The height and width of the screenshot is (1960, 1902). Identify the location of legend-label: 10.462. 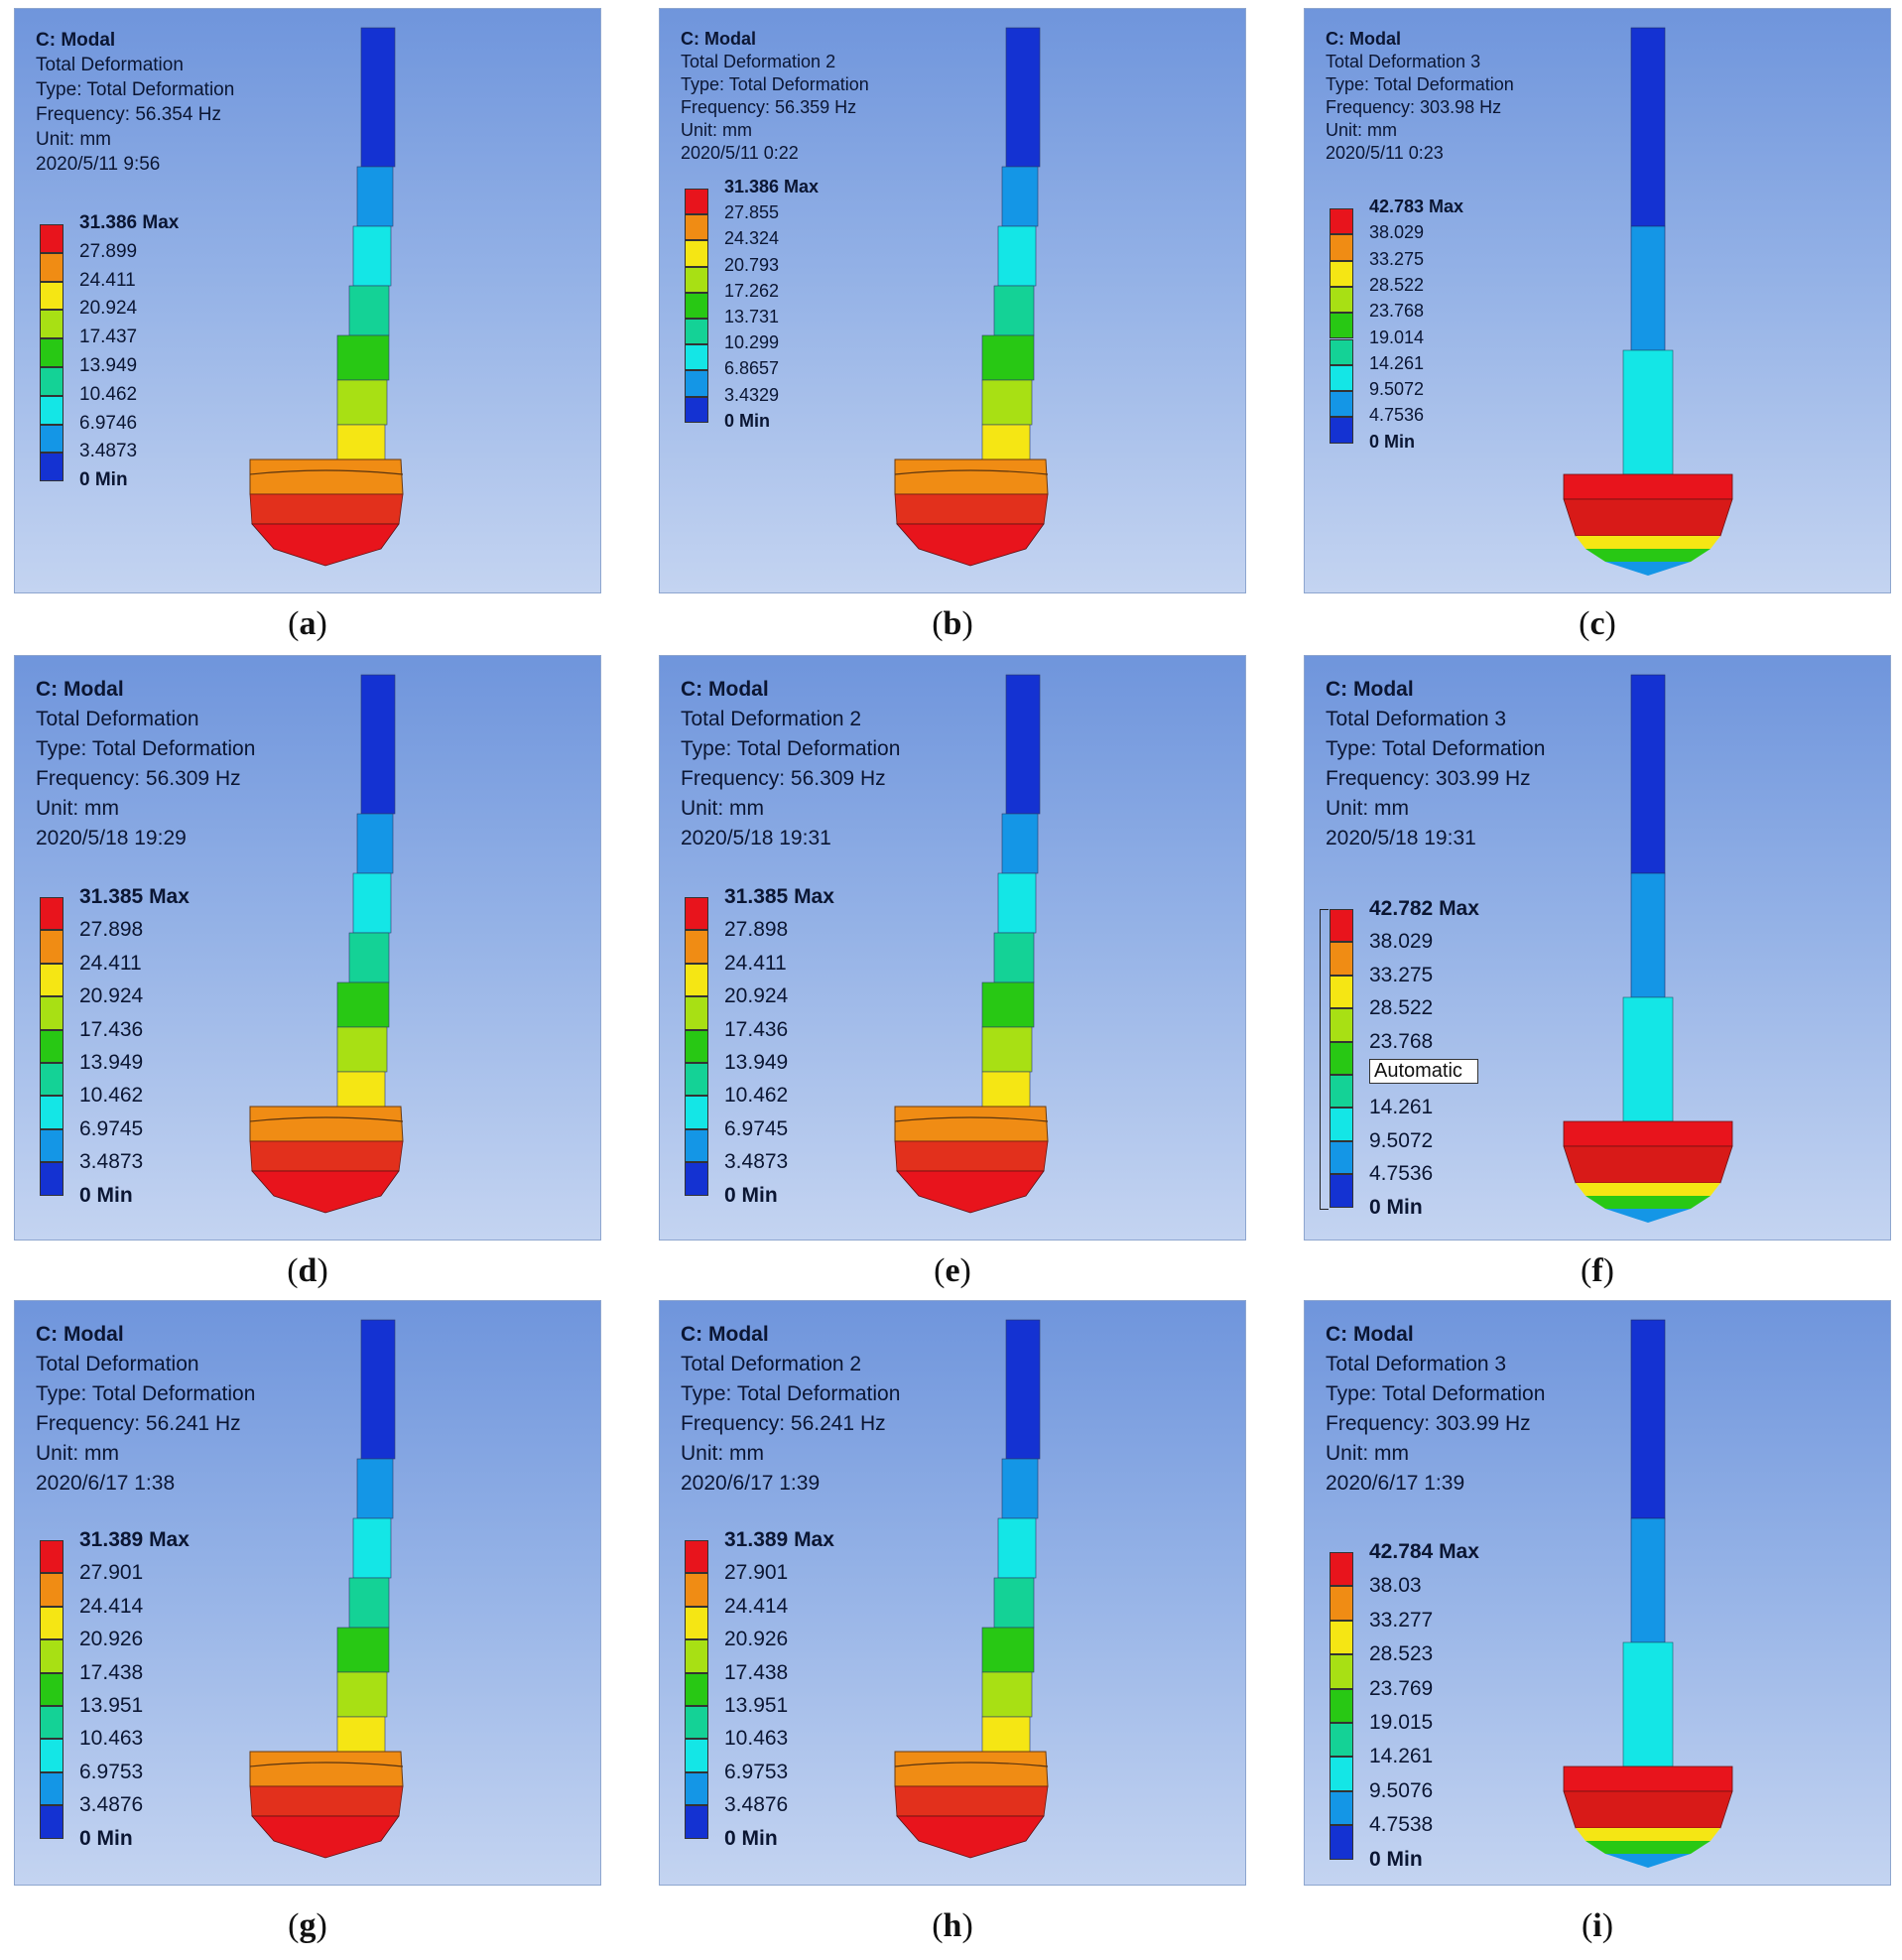
(111, 1096).